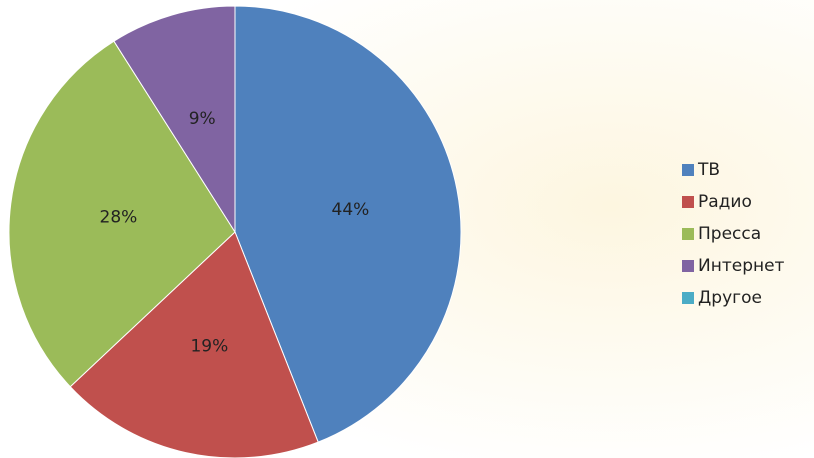 The width and height of the screenshot is (814, 458). What do you see at coordinates (741, 266) in the screenshot?
I see `legend-label: Интернет` at bounding box center [741, 266].